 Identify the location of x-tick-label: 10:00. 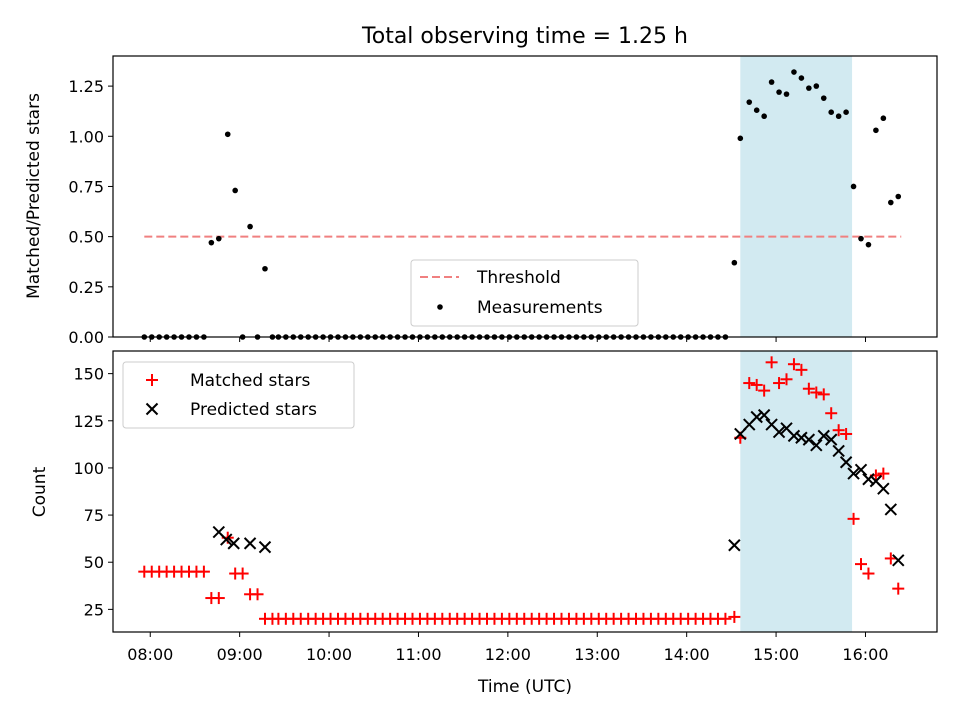
(329, 654).